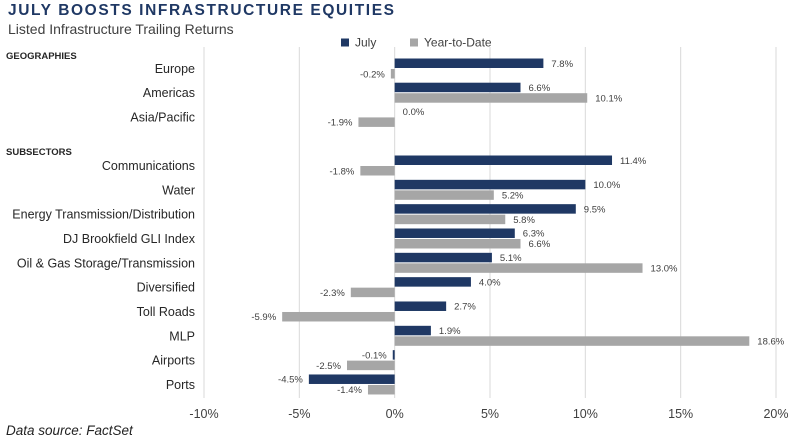 The image size is (790, 445). What do you see at coordinates (106, 263) in the screenshot?
I see `category-label: Oil & Gas Storage/Transmission` at bounding box center [106, 263].